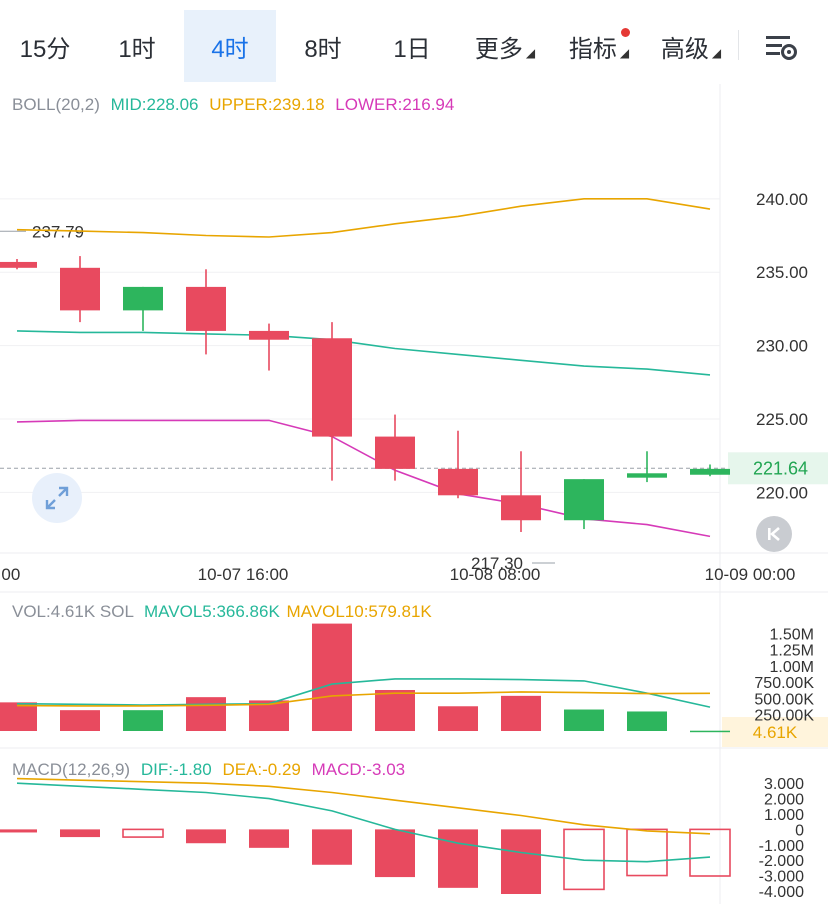 This screenshot has width=828, height=904. Describe the element at coordinates (363, 699) in the screenshot. I see `volume-ma10-line` at that location.